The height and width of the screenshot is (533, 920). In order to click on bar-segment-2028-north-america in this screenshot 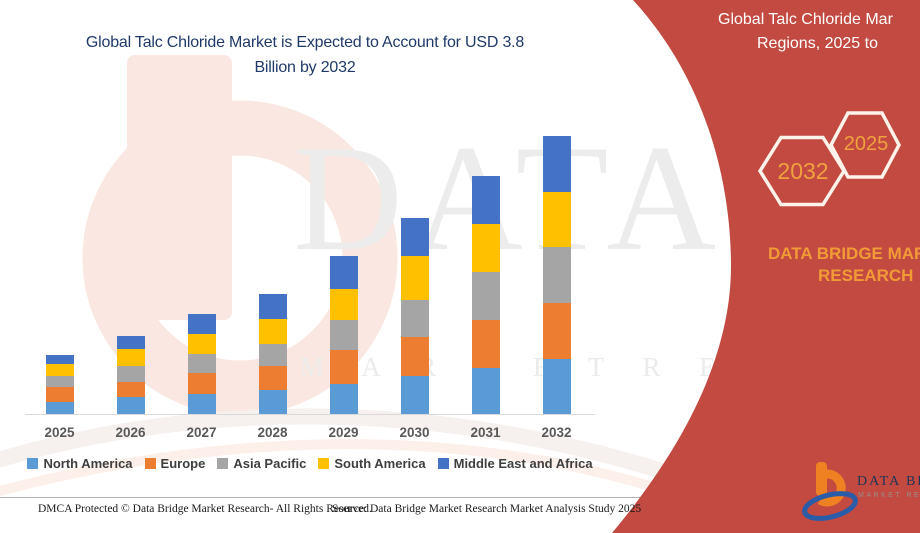, I will do `click(272, 402)`.